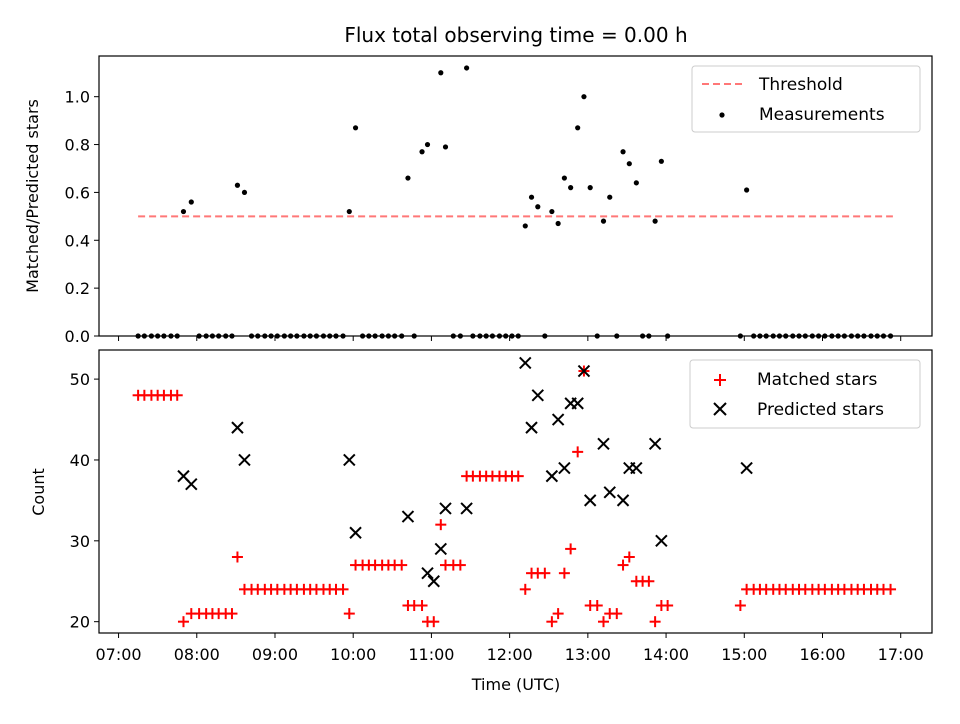  I want to click on x-tick-label: 09:00, so click(275, 654).